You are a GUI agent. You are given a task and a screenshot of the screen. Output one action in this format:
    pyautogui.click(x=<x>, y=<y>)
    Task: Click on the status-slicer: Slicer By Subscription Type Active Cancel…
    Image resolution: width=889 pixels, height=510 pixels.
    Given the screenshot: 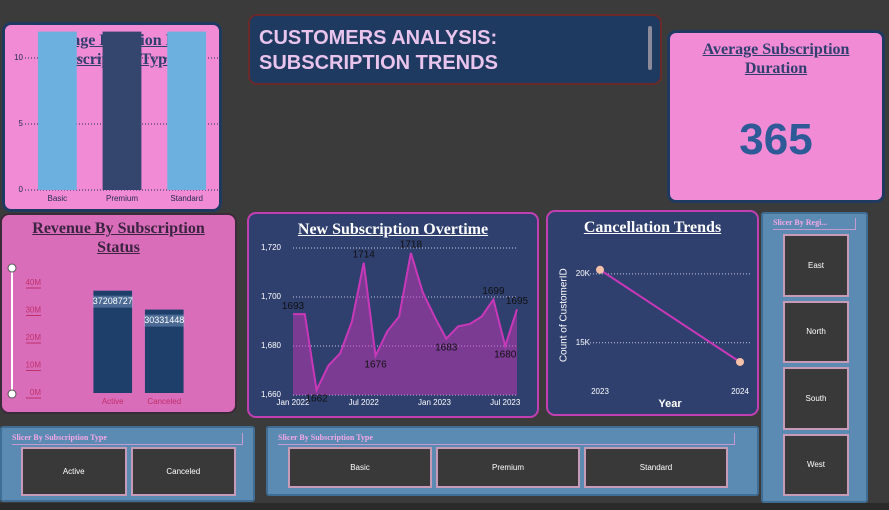 What is the action you would take?
    pyautogui.click(x=127, y=464)
    